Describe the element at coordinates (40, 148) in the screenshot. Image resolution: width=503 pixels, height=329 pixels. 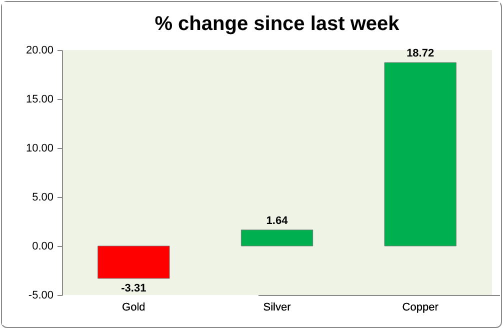
I see `y-tick-label: 10.00` at that location.